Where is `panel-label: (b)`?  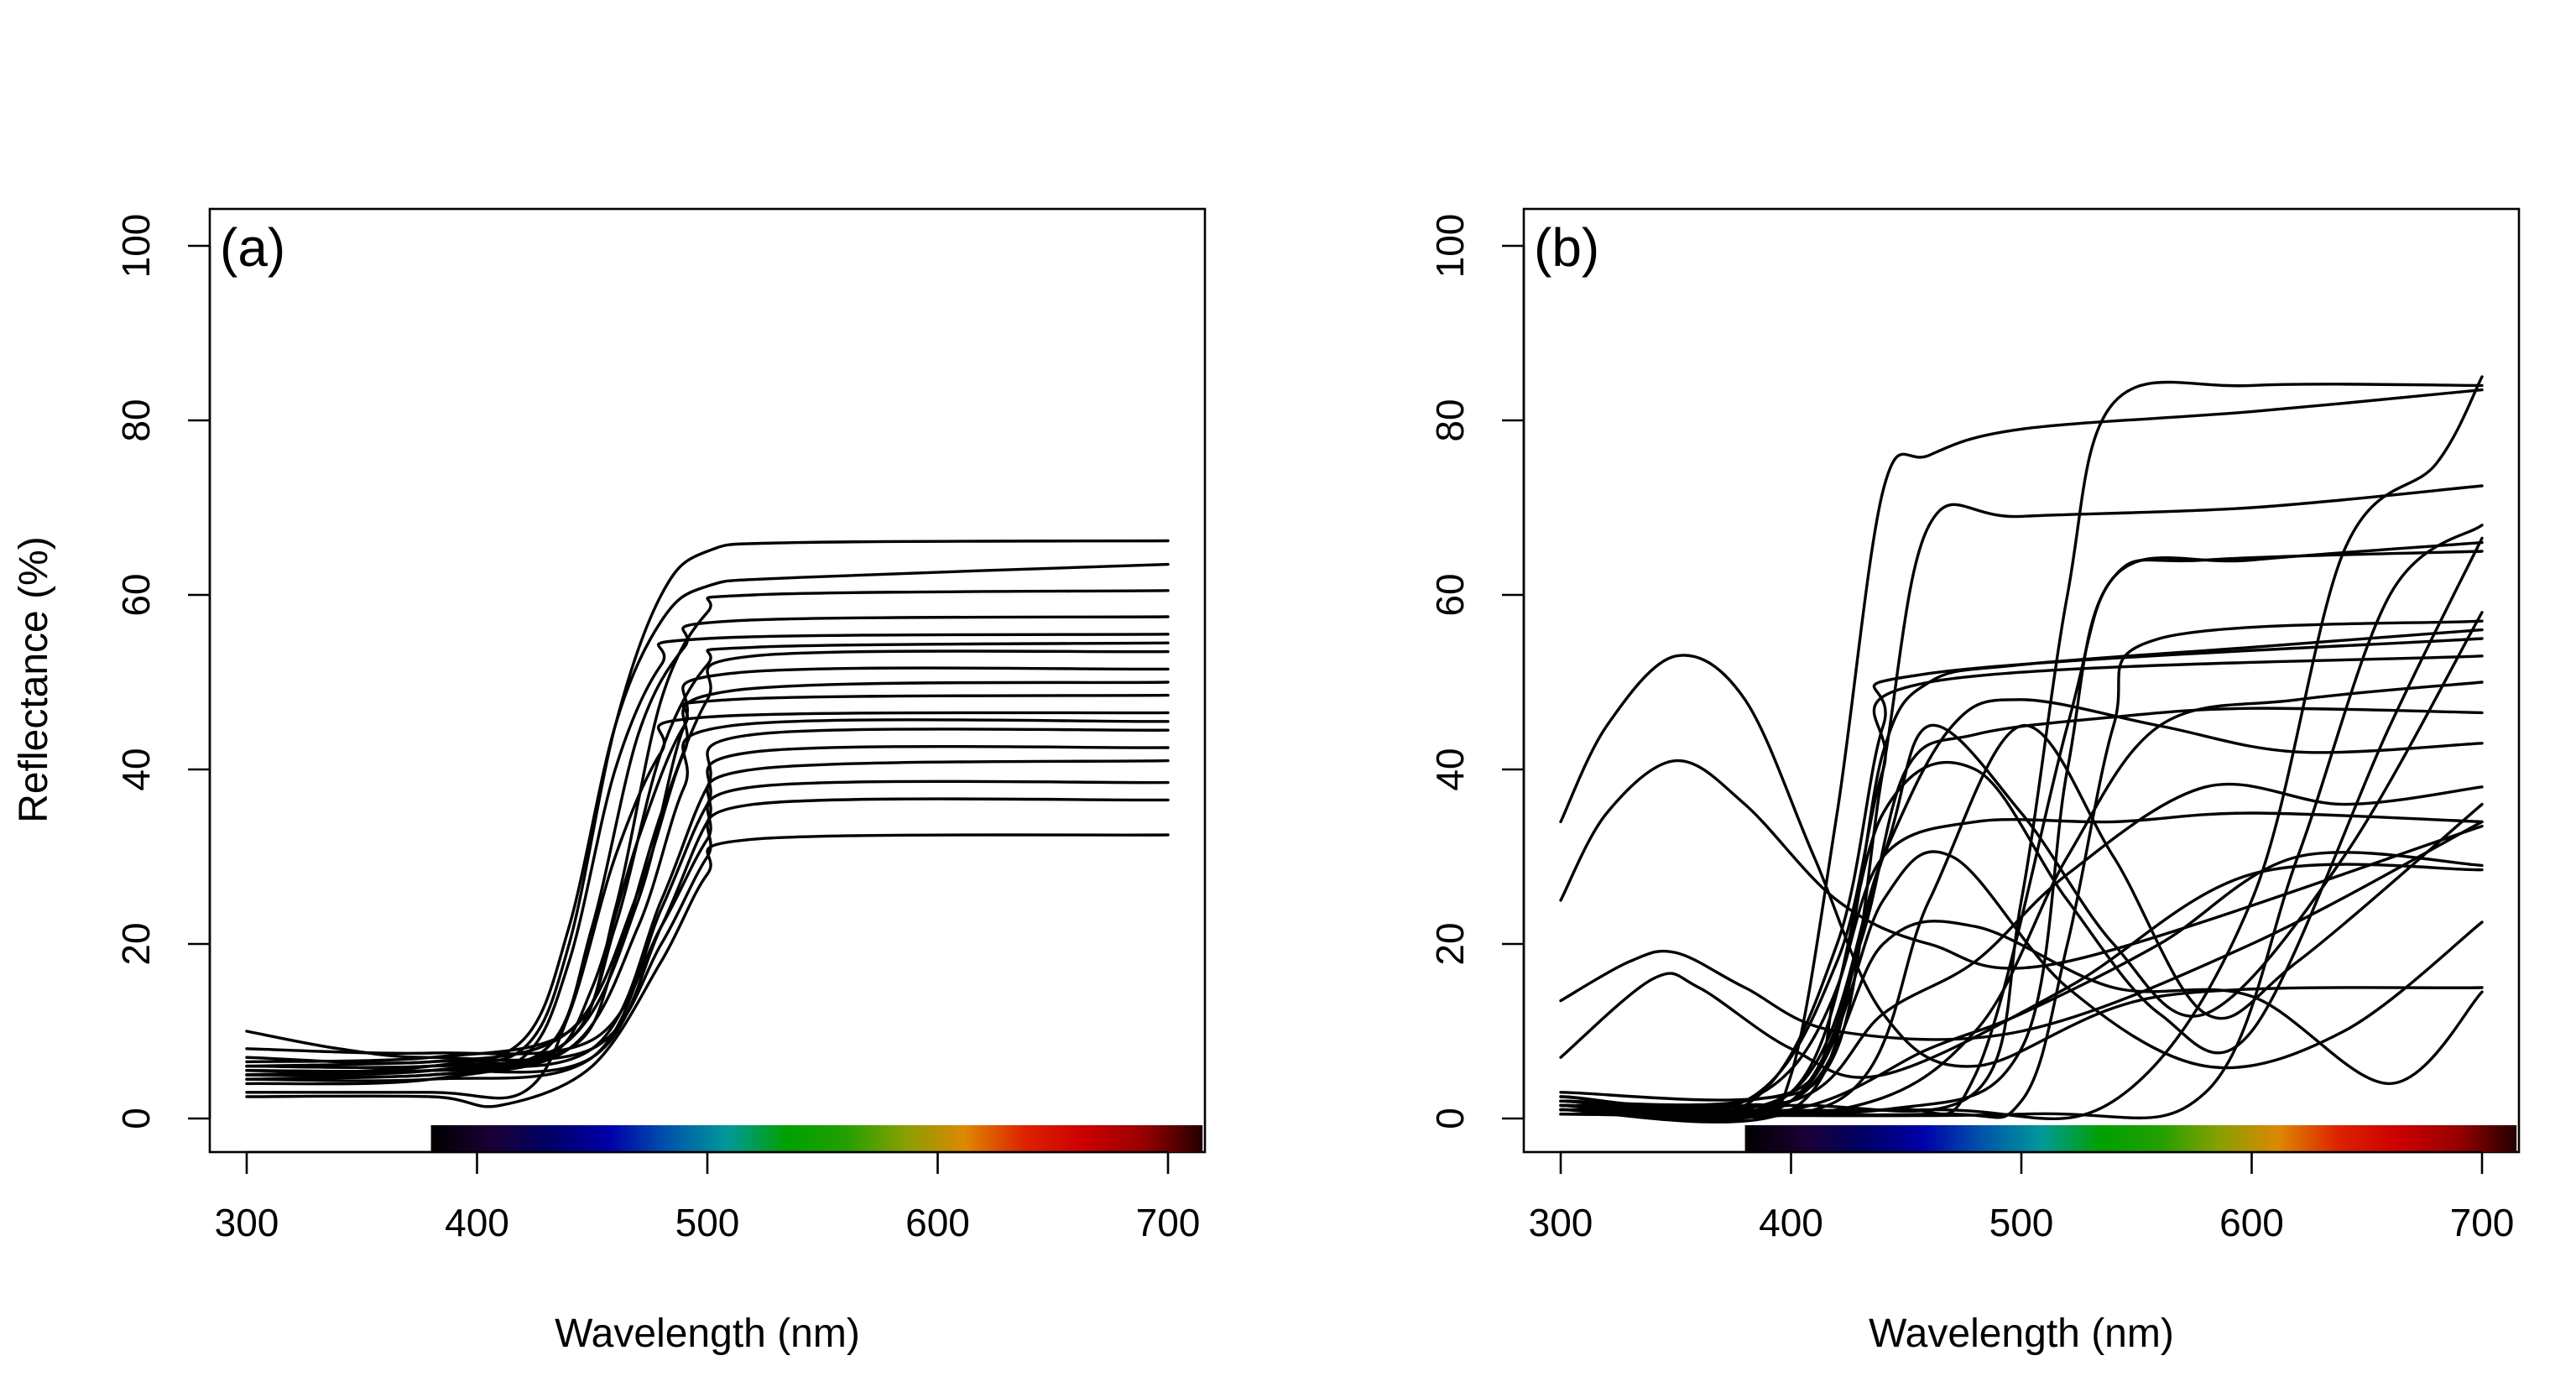 panel-label: (b) is located at coordinates (1566, 248).